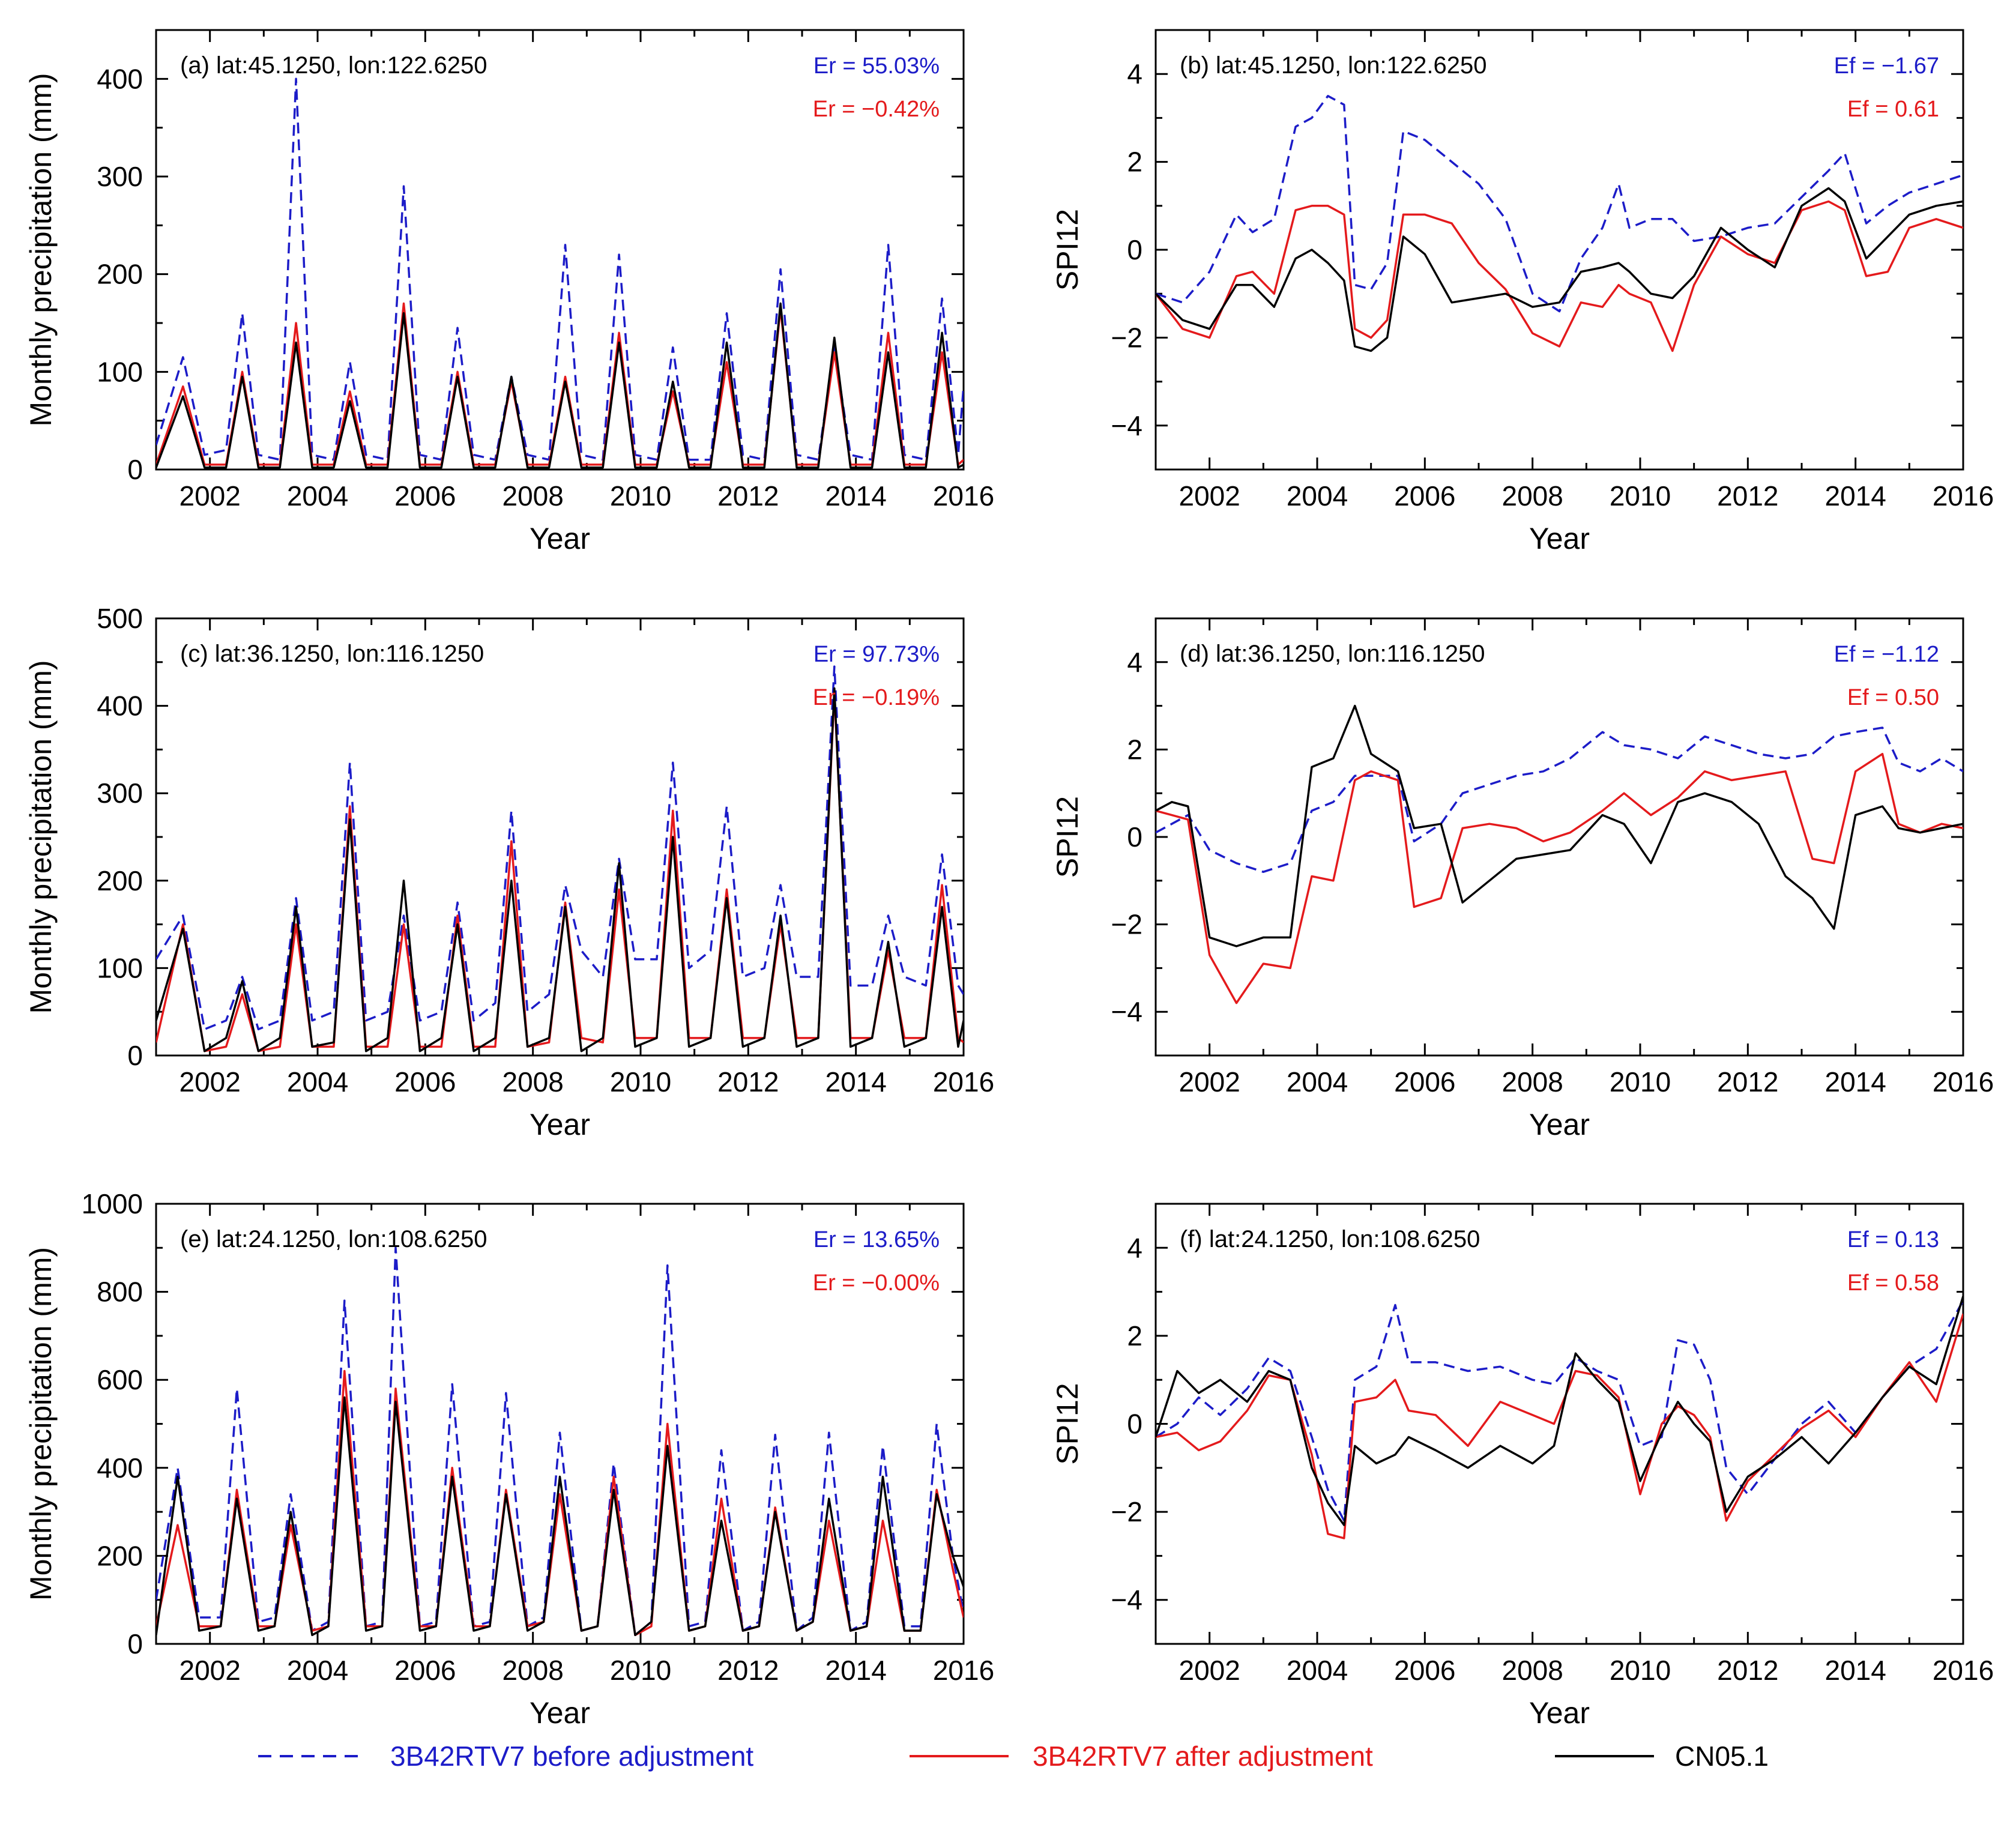 The height and width of the screenshot is (1827, 2016). I want to click on stat-label-after: Er = −0.19%, so click(877, 697).